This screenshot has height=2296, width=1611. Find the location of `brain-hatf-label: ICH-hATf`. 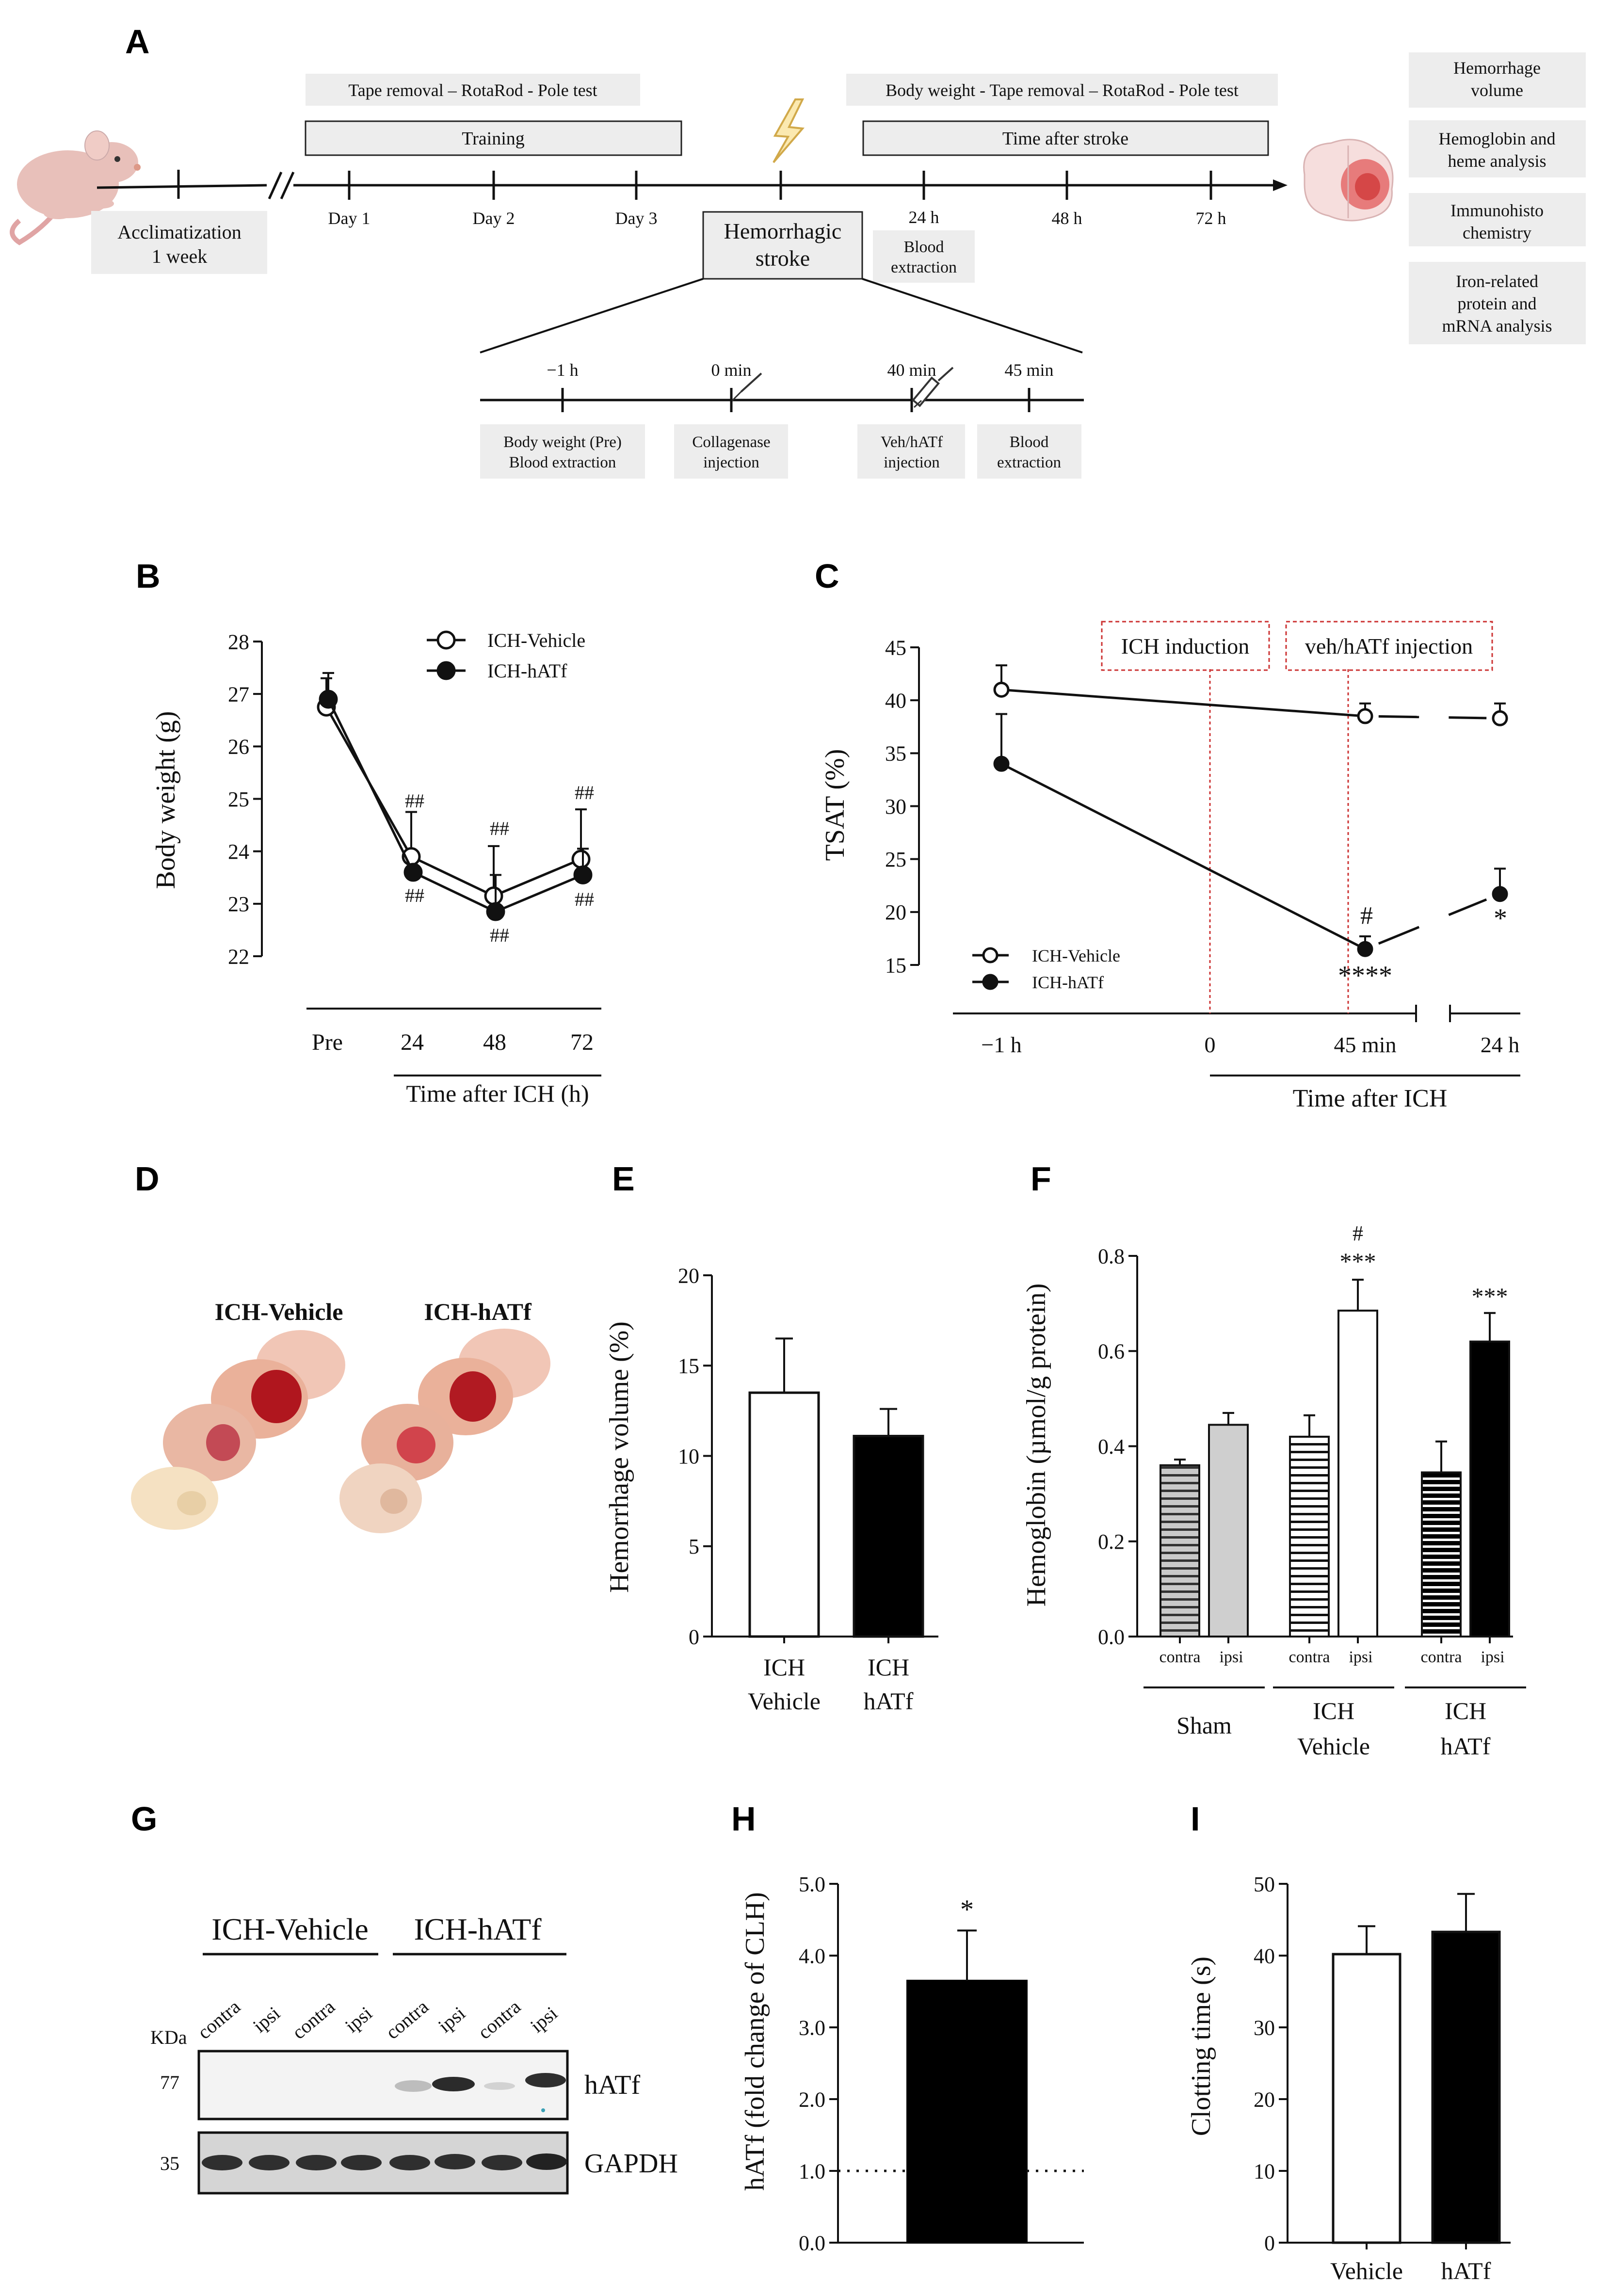

brain-hatf-label: ICH-hATf is located at coordinates (478, 1312).